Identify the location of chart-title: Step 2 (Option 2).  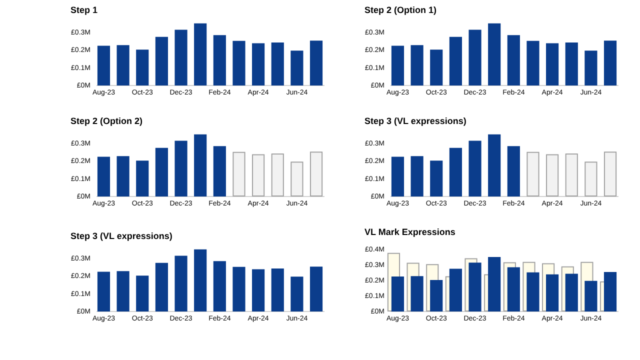
(106, 121).